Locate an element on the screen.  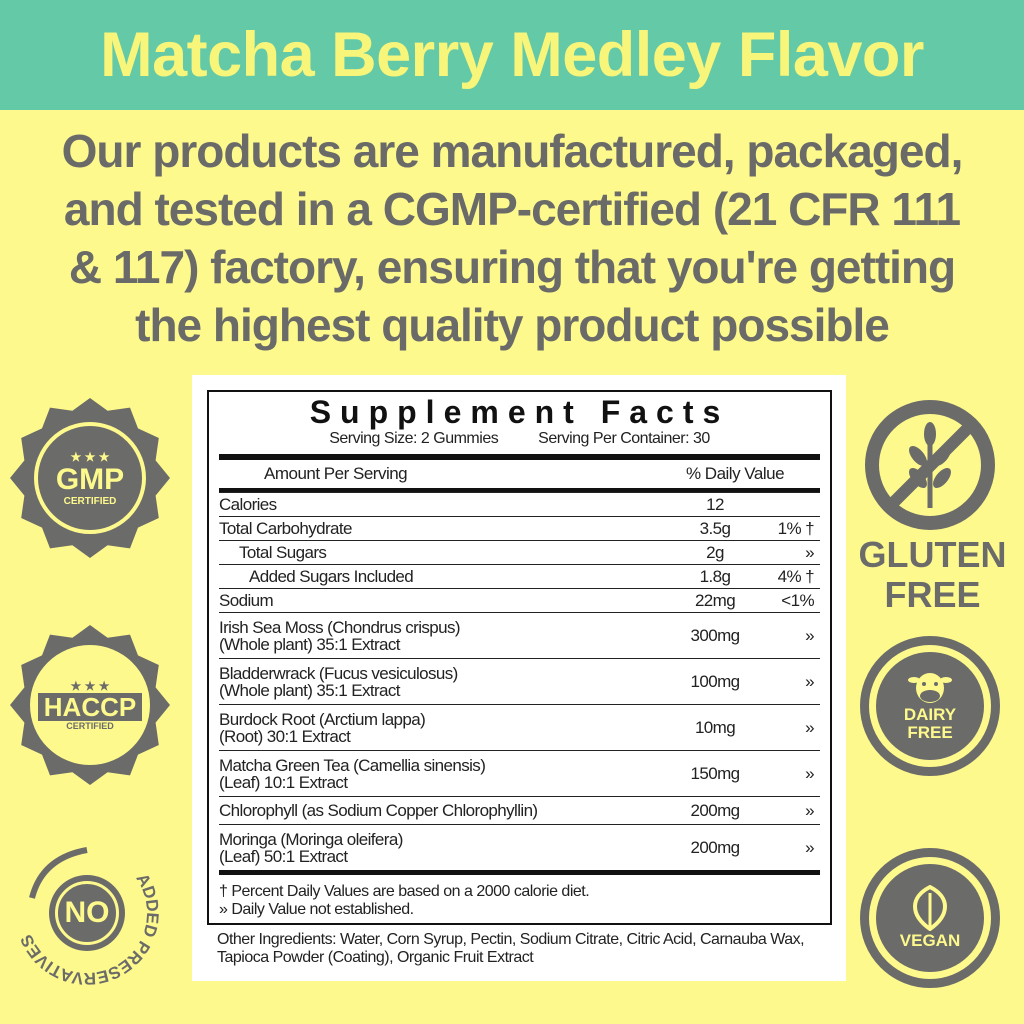
row-amount: 3.5g is located at coordinates (715, 528).